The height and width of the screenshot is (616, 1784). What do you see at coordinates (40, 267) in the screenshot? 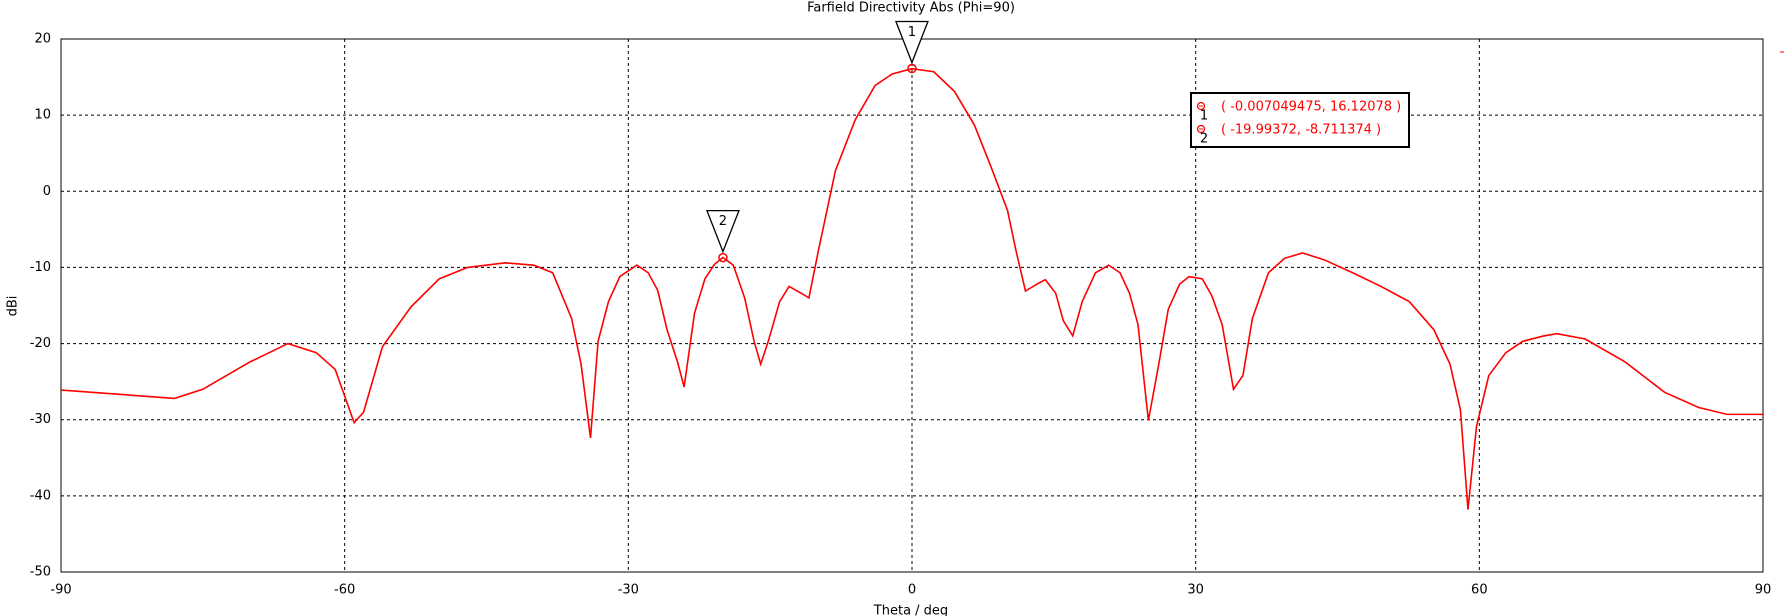
I see `y-tick-label: -10` at bounding box center [40, 267].